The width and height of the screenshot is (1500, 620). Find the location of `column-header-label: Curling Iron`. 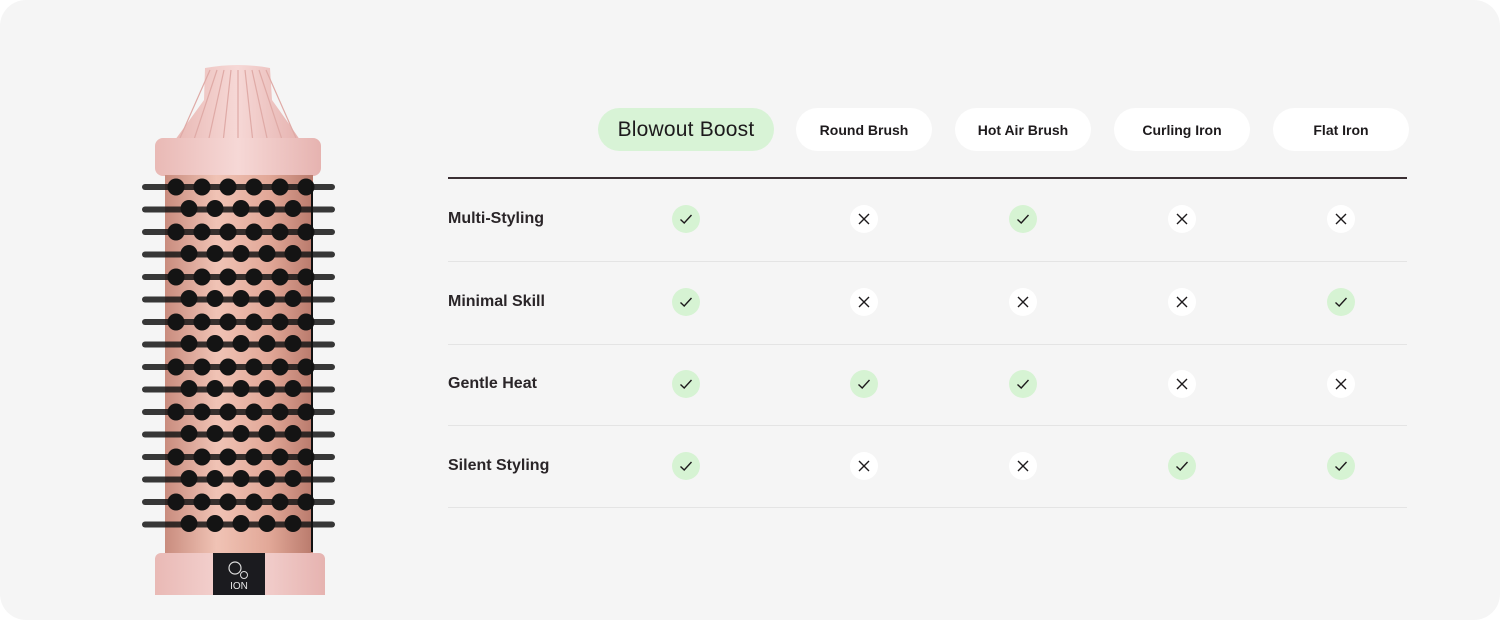

column-header-label: Curling Iron is located at coordinates (1182, 129).